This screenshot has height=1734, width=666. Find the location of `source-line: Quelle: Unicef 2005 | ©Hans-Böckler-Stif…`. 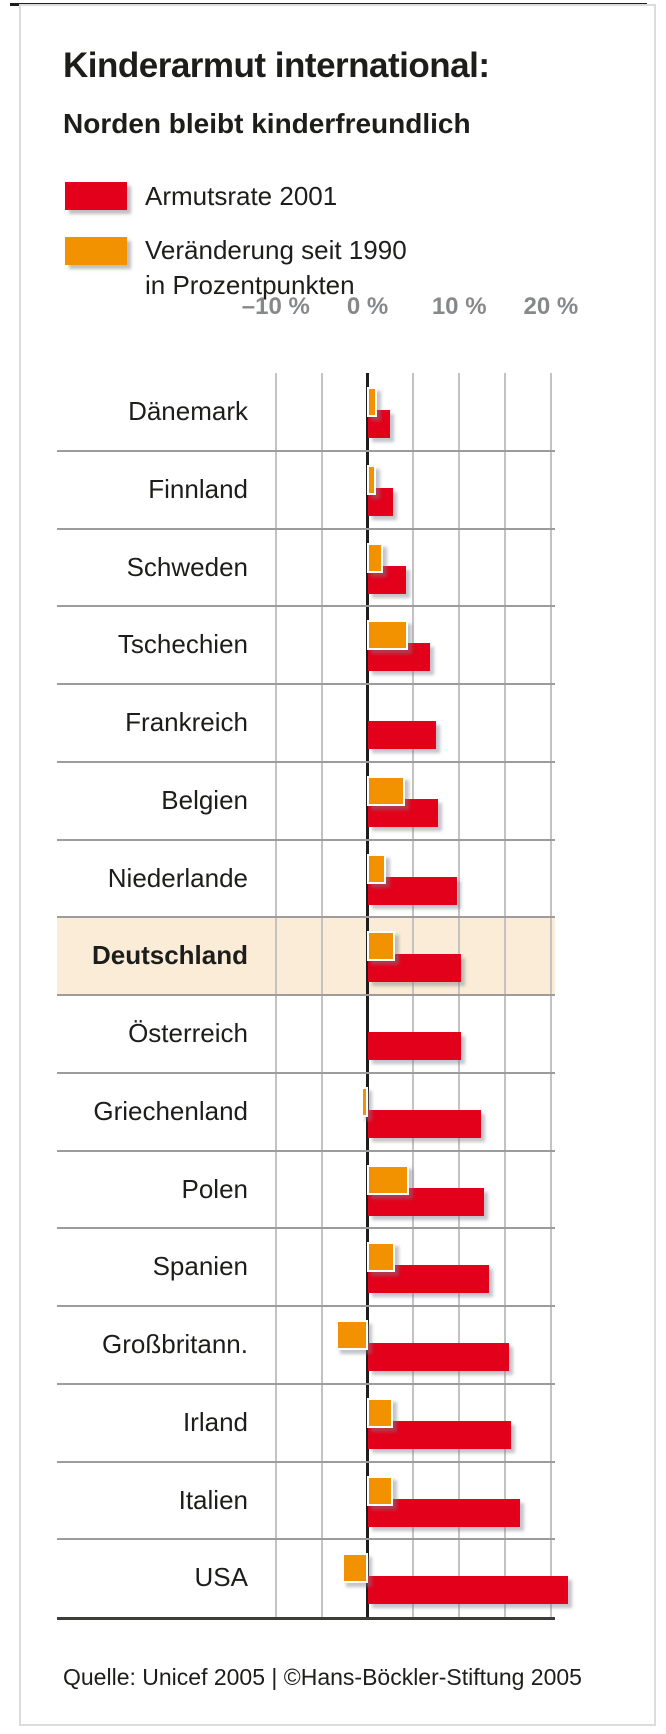

source-line: Quelle: Unicef 2005 | ©Hans-Böckler-Stif… is located at coordinates (322, 1677).